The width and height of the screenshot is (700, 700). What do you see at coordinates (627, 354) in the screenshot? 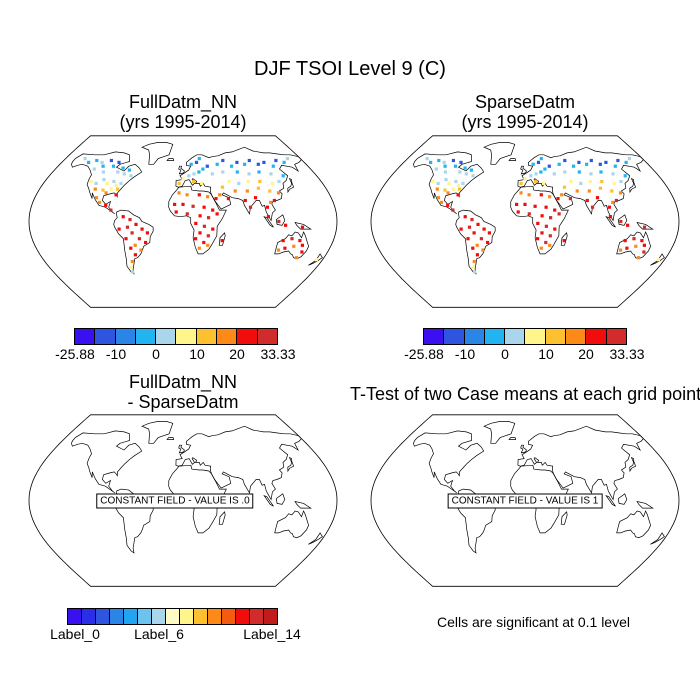
I see `colorbar-2-label: 33.33` at bounding box center [627, 354].